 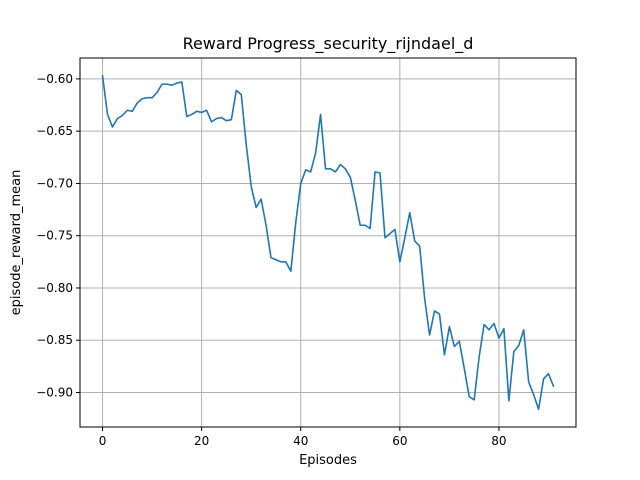 What do you see at coordinates (201, 441) in the screenshot?
I see `x-tick-label: 20` at bounding box center [201, 441].